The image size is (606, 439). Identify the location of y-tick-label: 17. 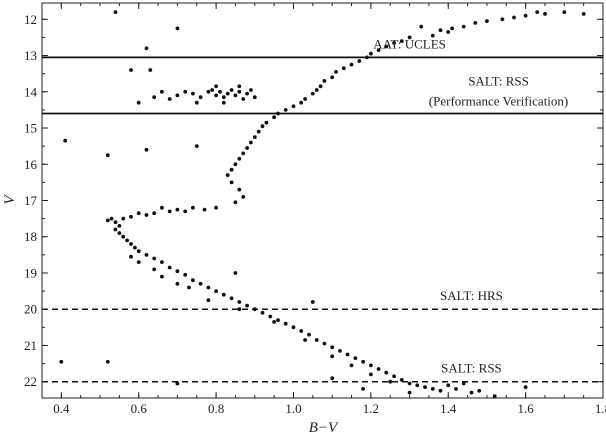
(31, 200).